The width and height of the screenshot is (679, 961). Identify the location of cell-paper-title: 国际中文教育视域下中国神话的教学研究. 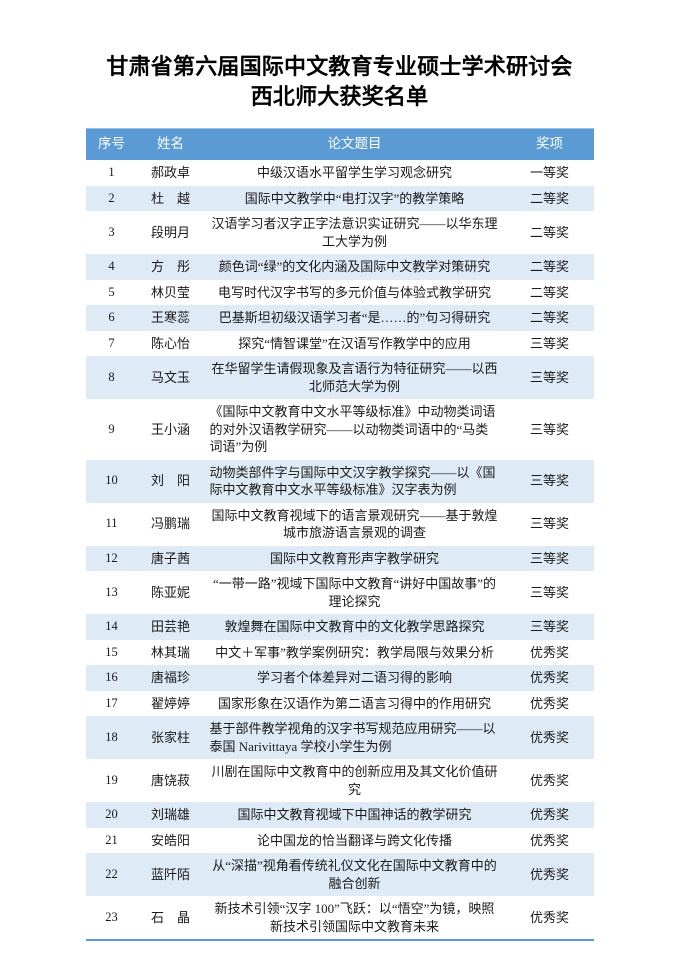
(354, 815).